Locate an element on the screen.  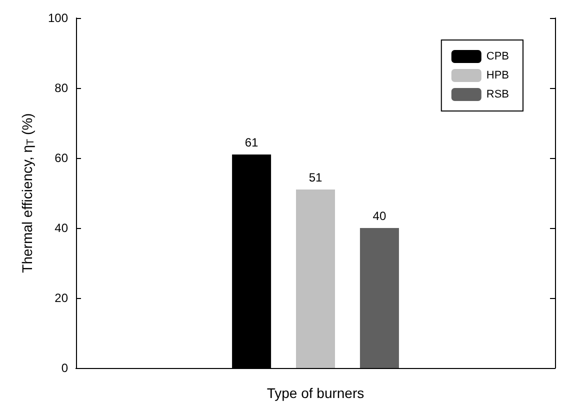
x-axis-title: Type of burners is located at coordinates (315, 393).